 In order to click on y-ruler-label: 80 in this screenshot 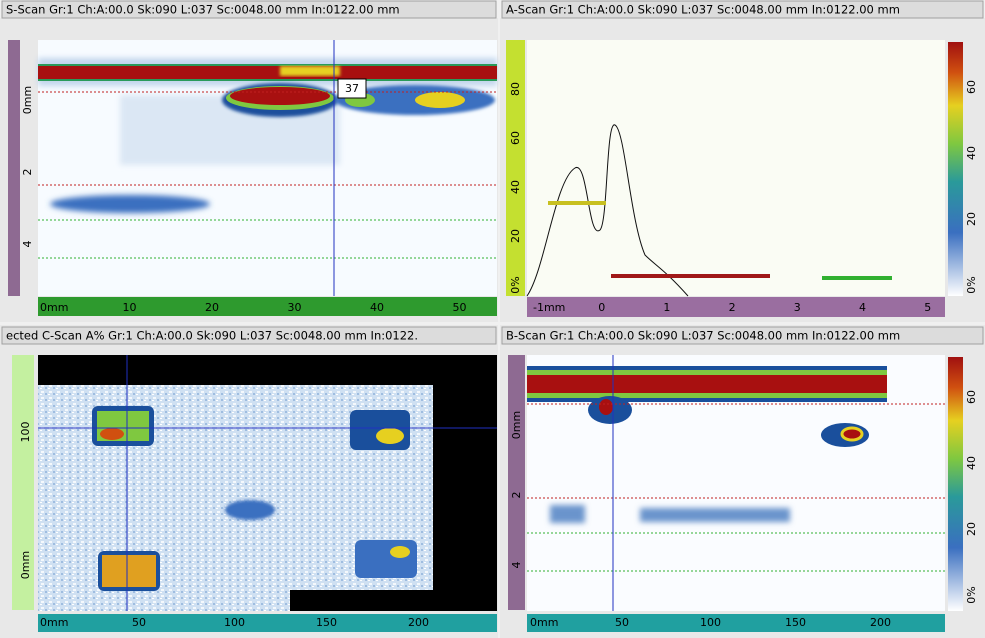, I will do `click(515, 89)`.